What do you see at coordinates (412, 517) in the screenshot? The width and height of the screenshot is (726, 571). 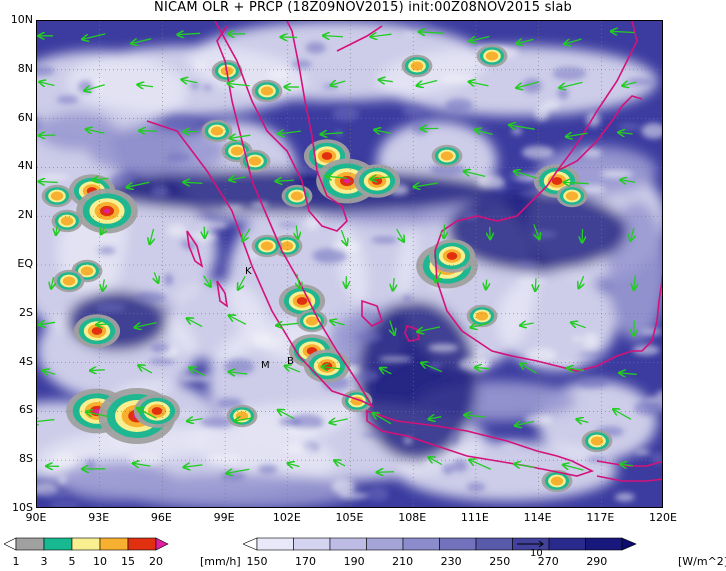 I see `lon-label: 108E` at bounding box center [412, 517].